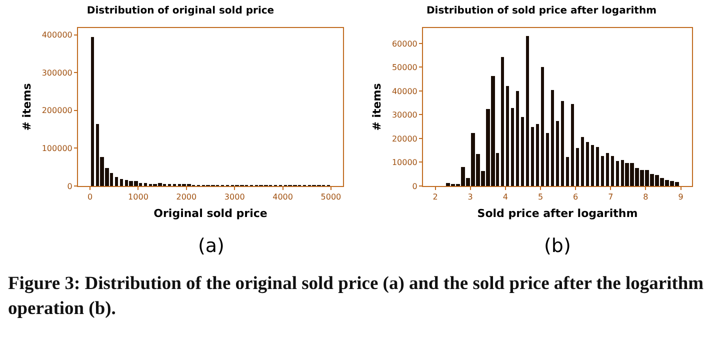 This screenshot has height=352, width=722. I want to click on x-tick-label: 2, so click(435, 197).